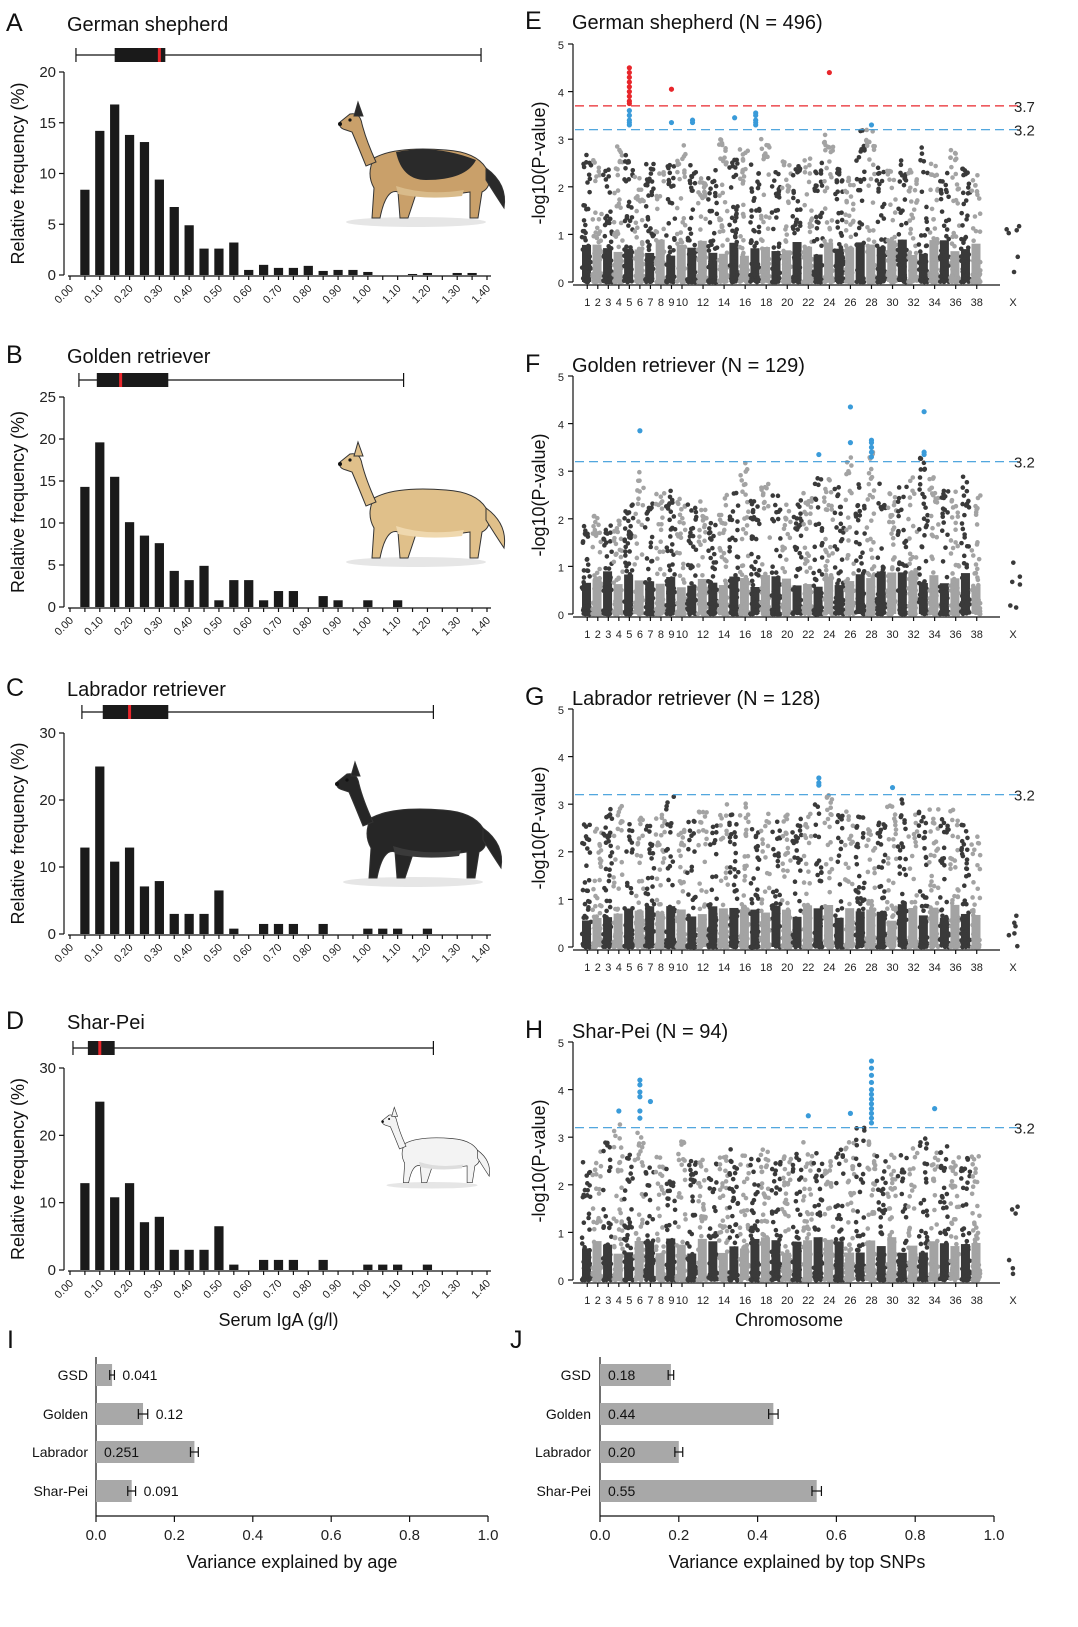  Describe the element at coordinates (243, 295) in the screenshot. I see `x-tick-label: 0.60` at that location.